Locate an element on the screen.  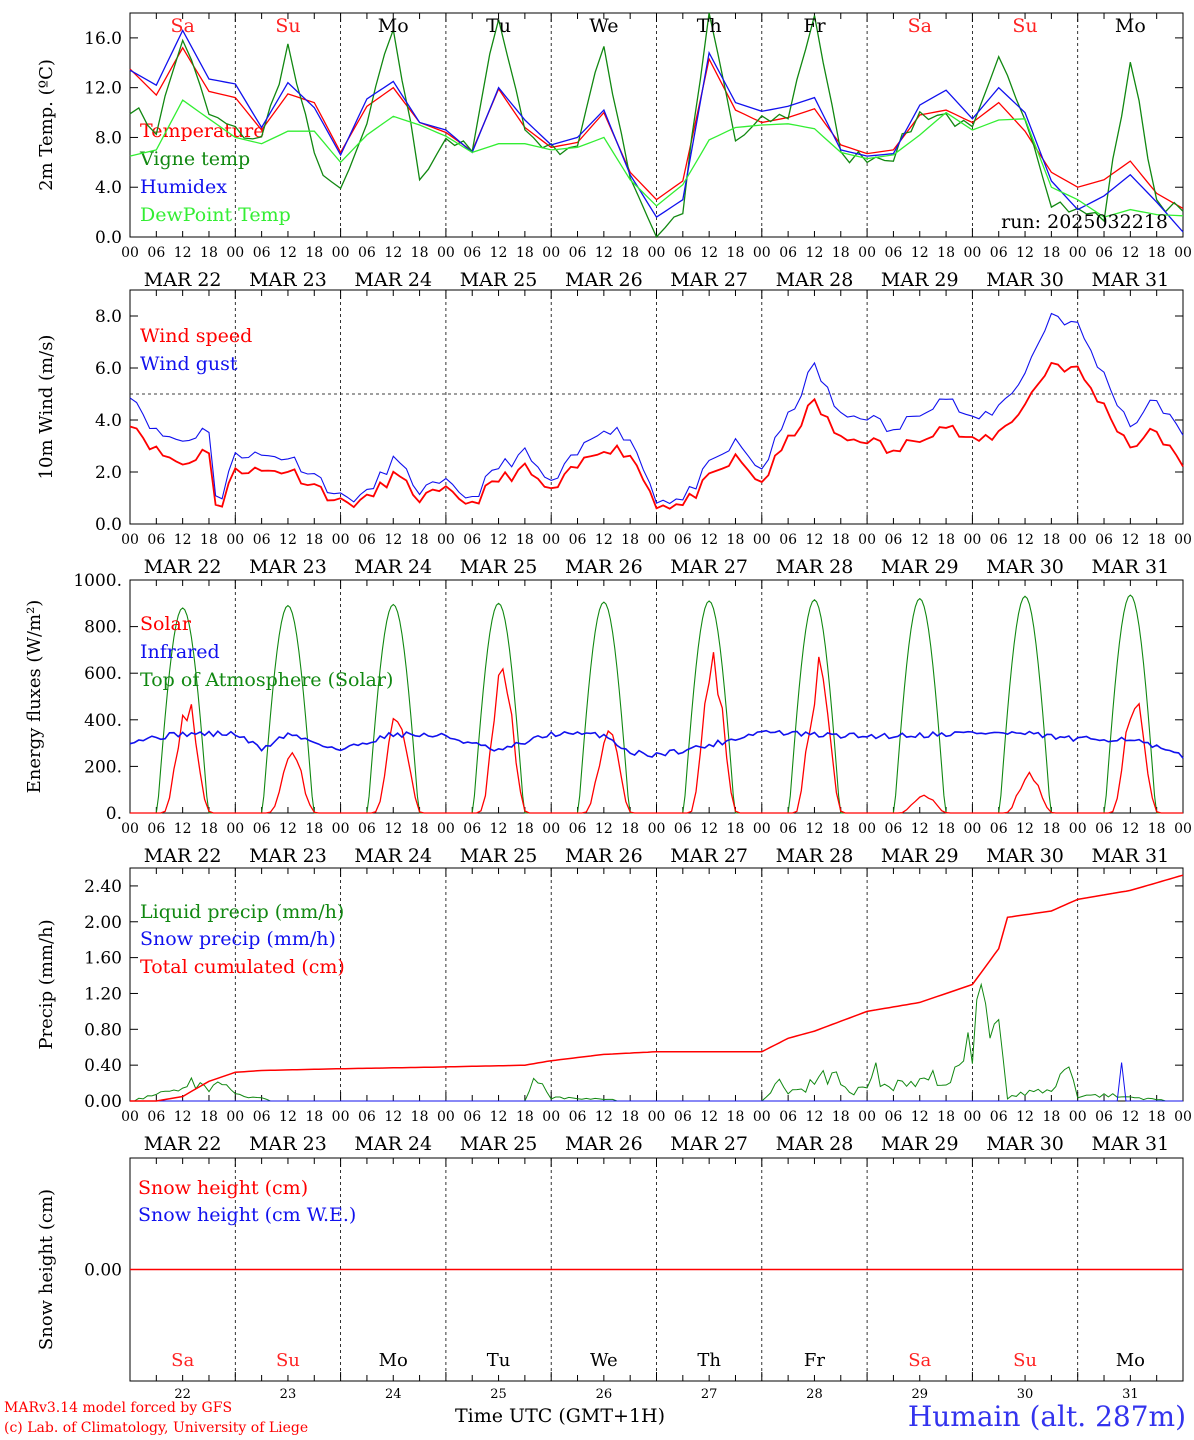
weekday-label: Th is located at coordinates (709, 26).